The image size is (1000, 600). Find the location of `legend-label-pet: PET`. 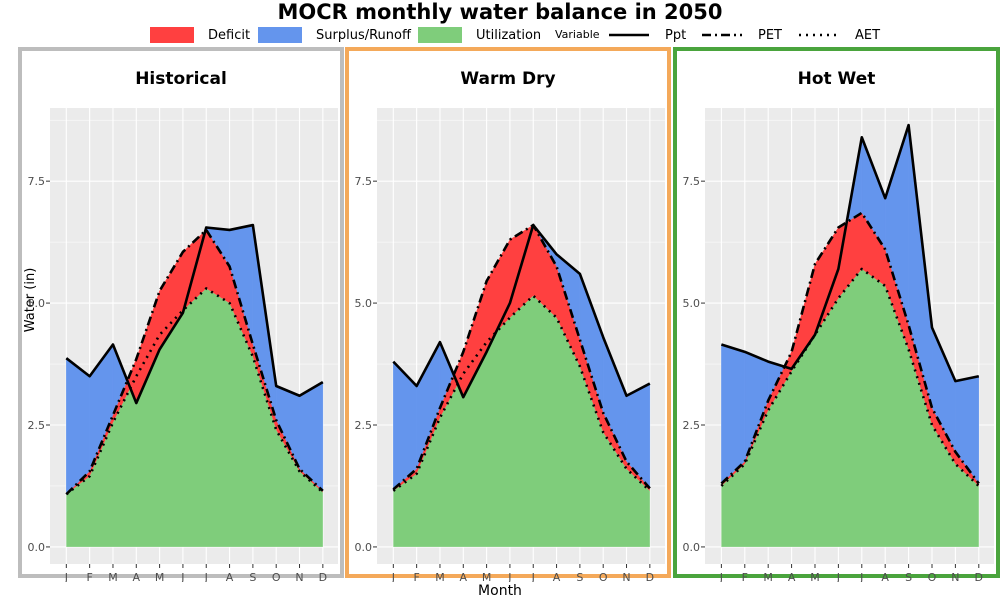

legend-label-pet: PET is located at coordinates (770, 35).